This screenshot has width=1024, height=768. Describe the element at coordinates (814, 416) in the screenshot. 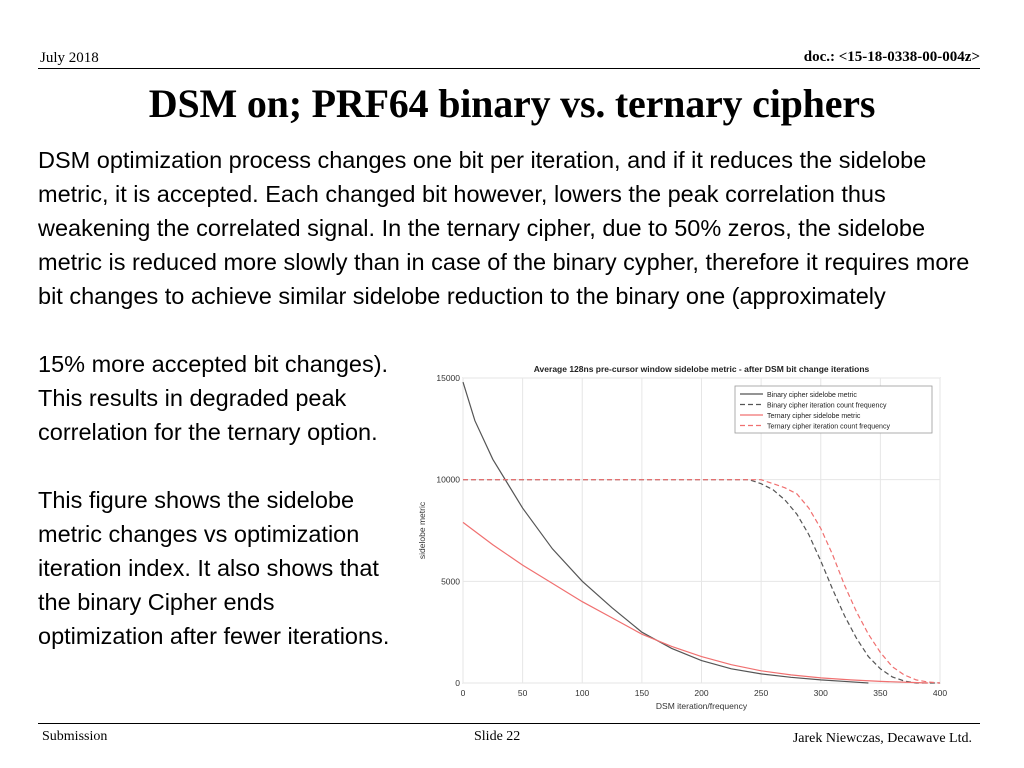

I see `legend-entry: Ternary cipher sidelobe metric` at that location.